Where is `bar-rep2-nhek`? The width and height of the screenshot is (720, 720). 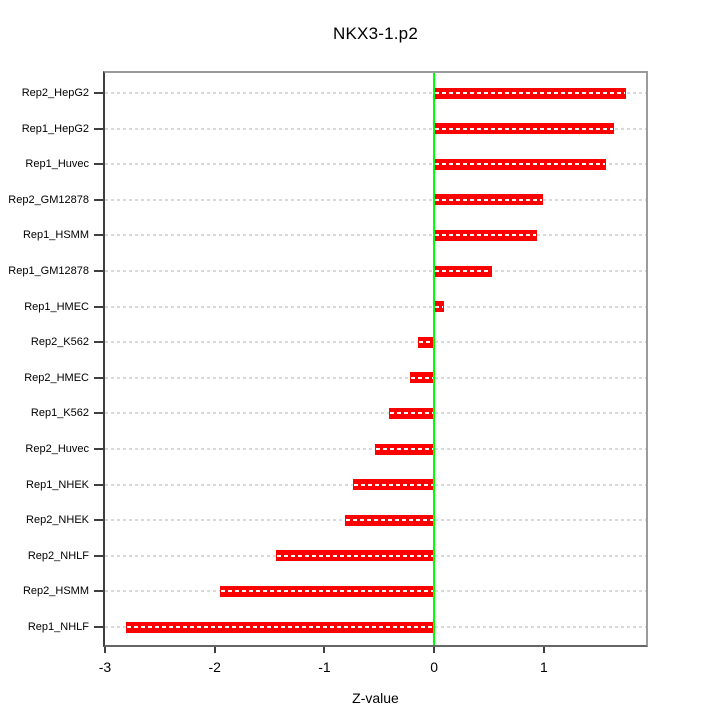 bar-rep2-nhek is located at coordinates (390, 520).